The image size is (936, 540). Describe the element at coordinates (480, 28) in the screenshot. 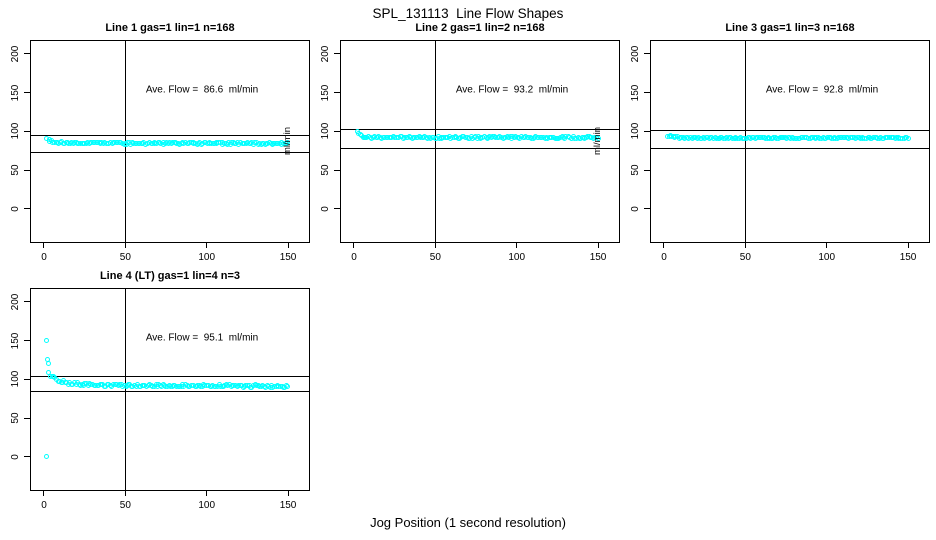

I see `panel-line-2-title: Line 2 gas=1 lin=2 n=168` at that location.